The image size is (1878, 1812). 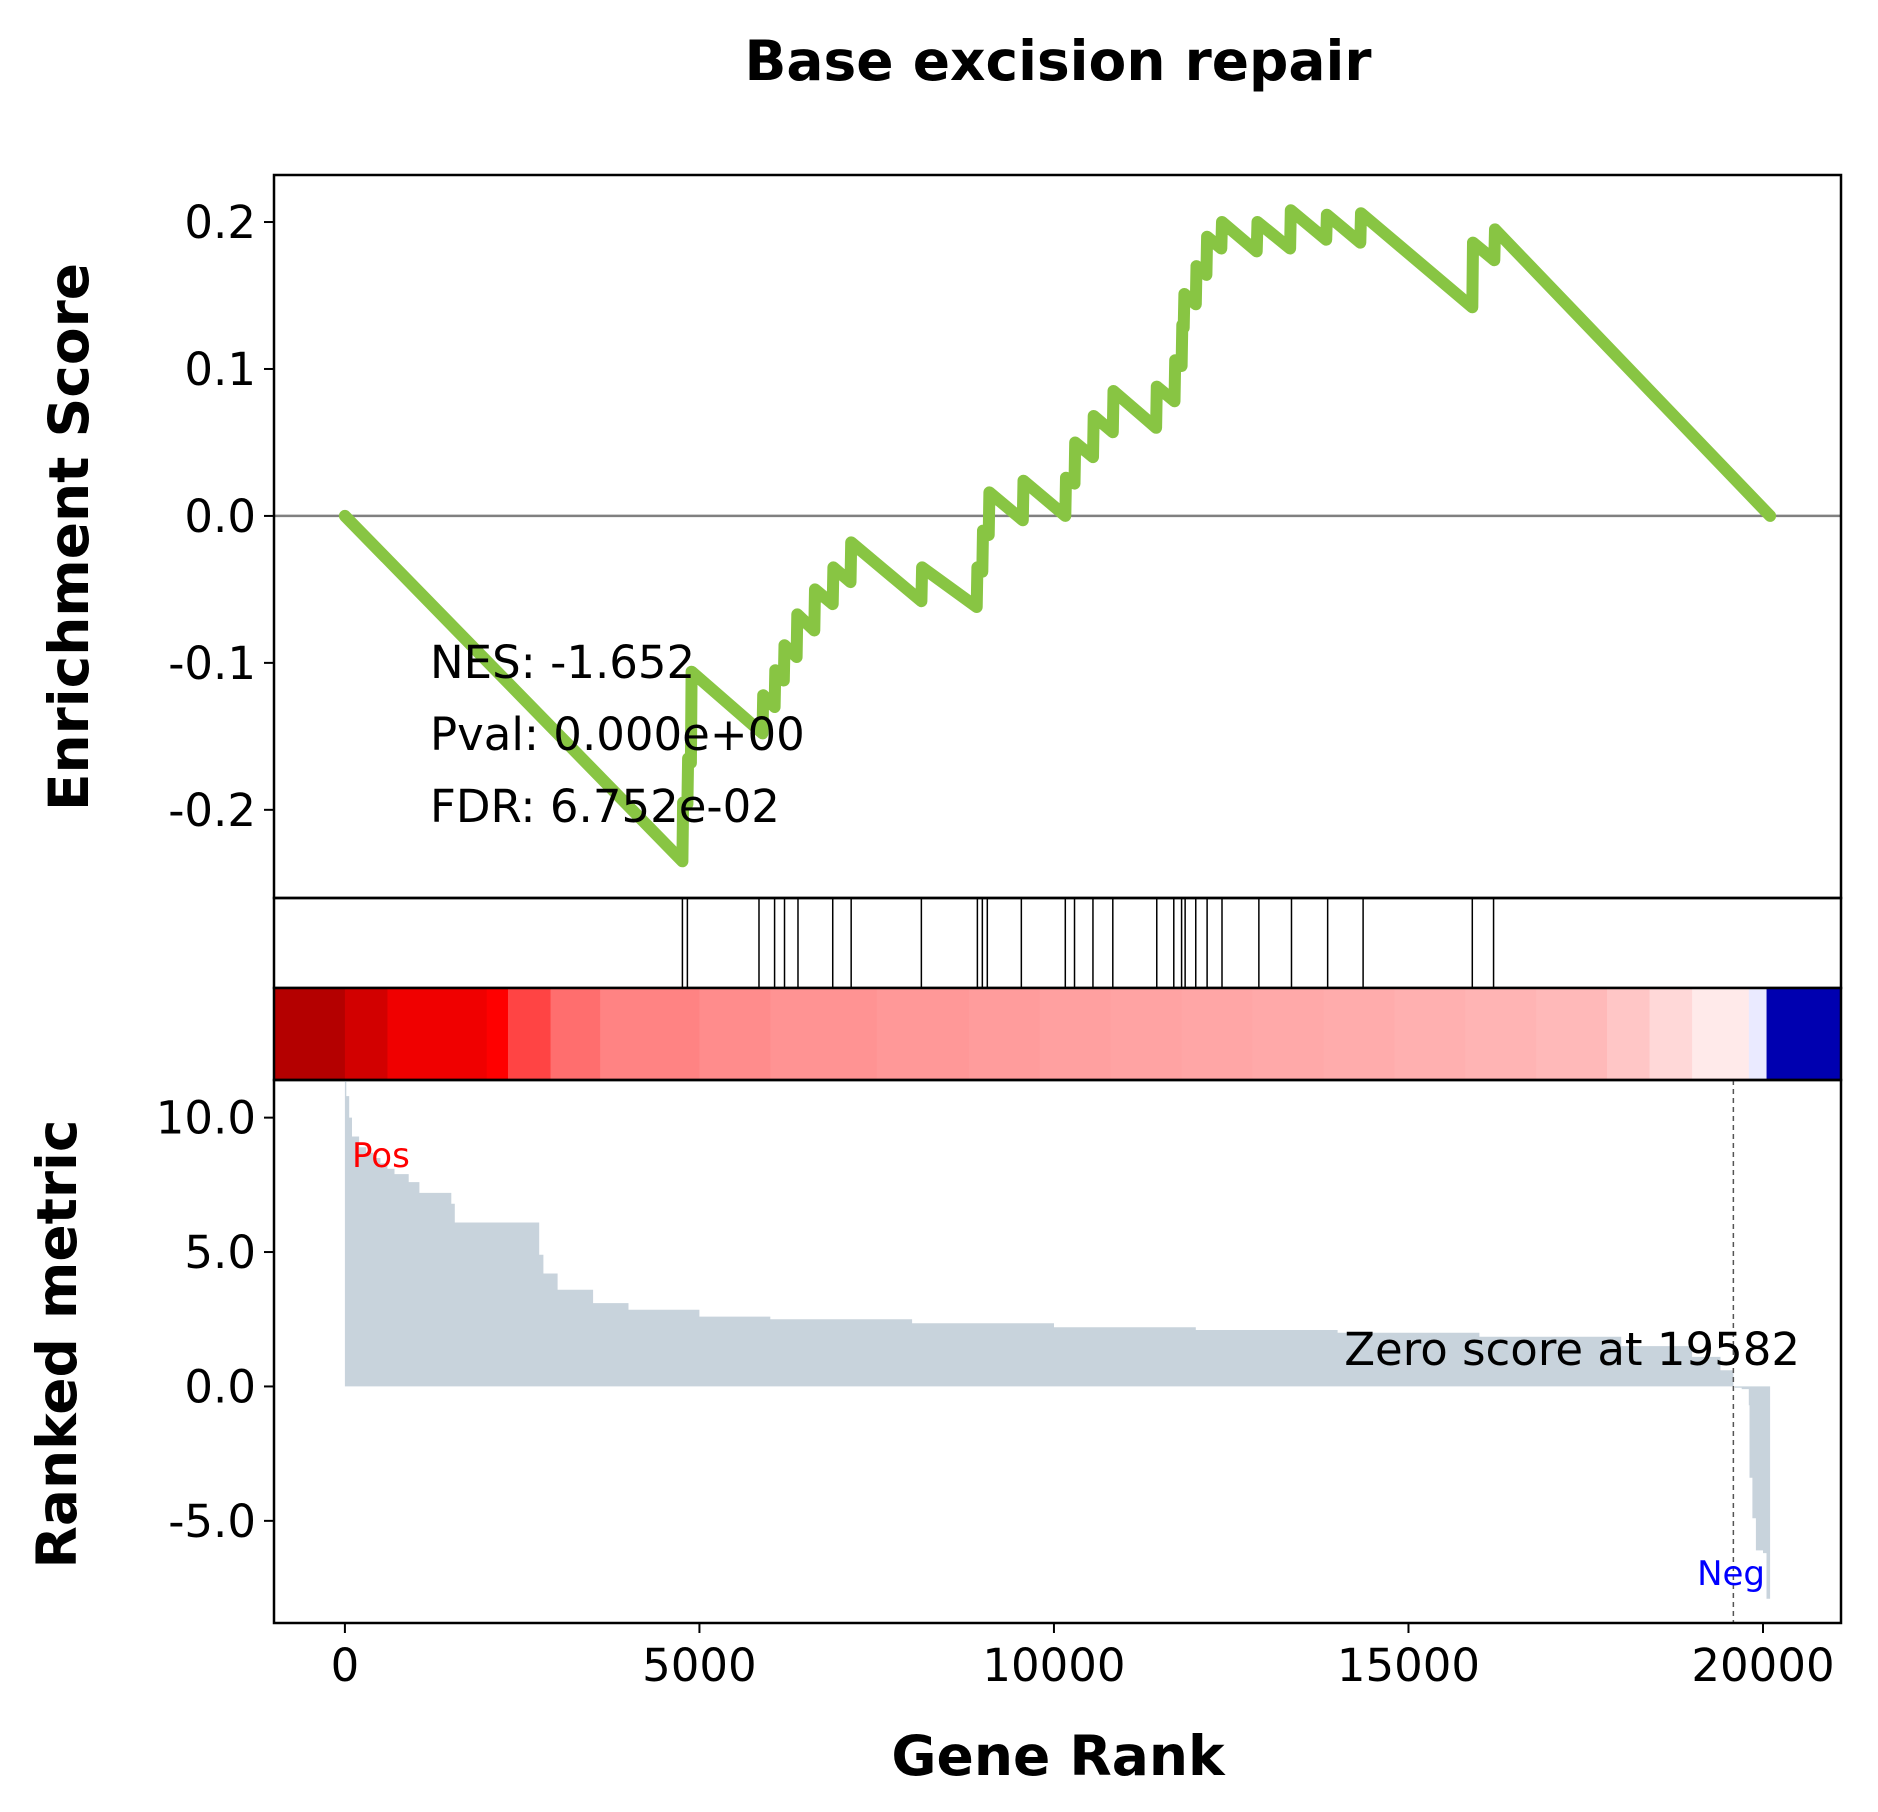 What do you see at coordinates (220, 1252) in the screenshot?
I see `rm-y-tick-label-1: 5.0` at bounding box center [220, 1252].